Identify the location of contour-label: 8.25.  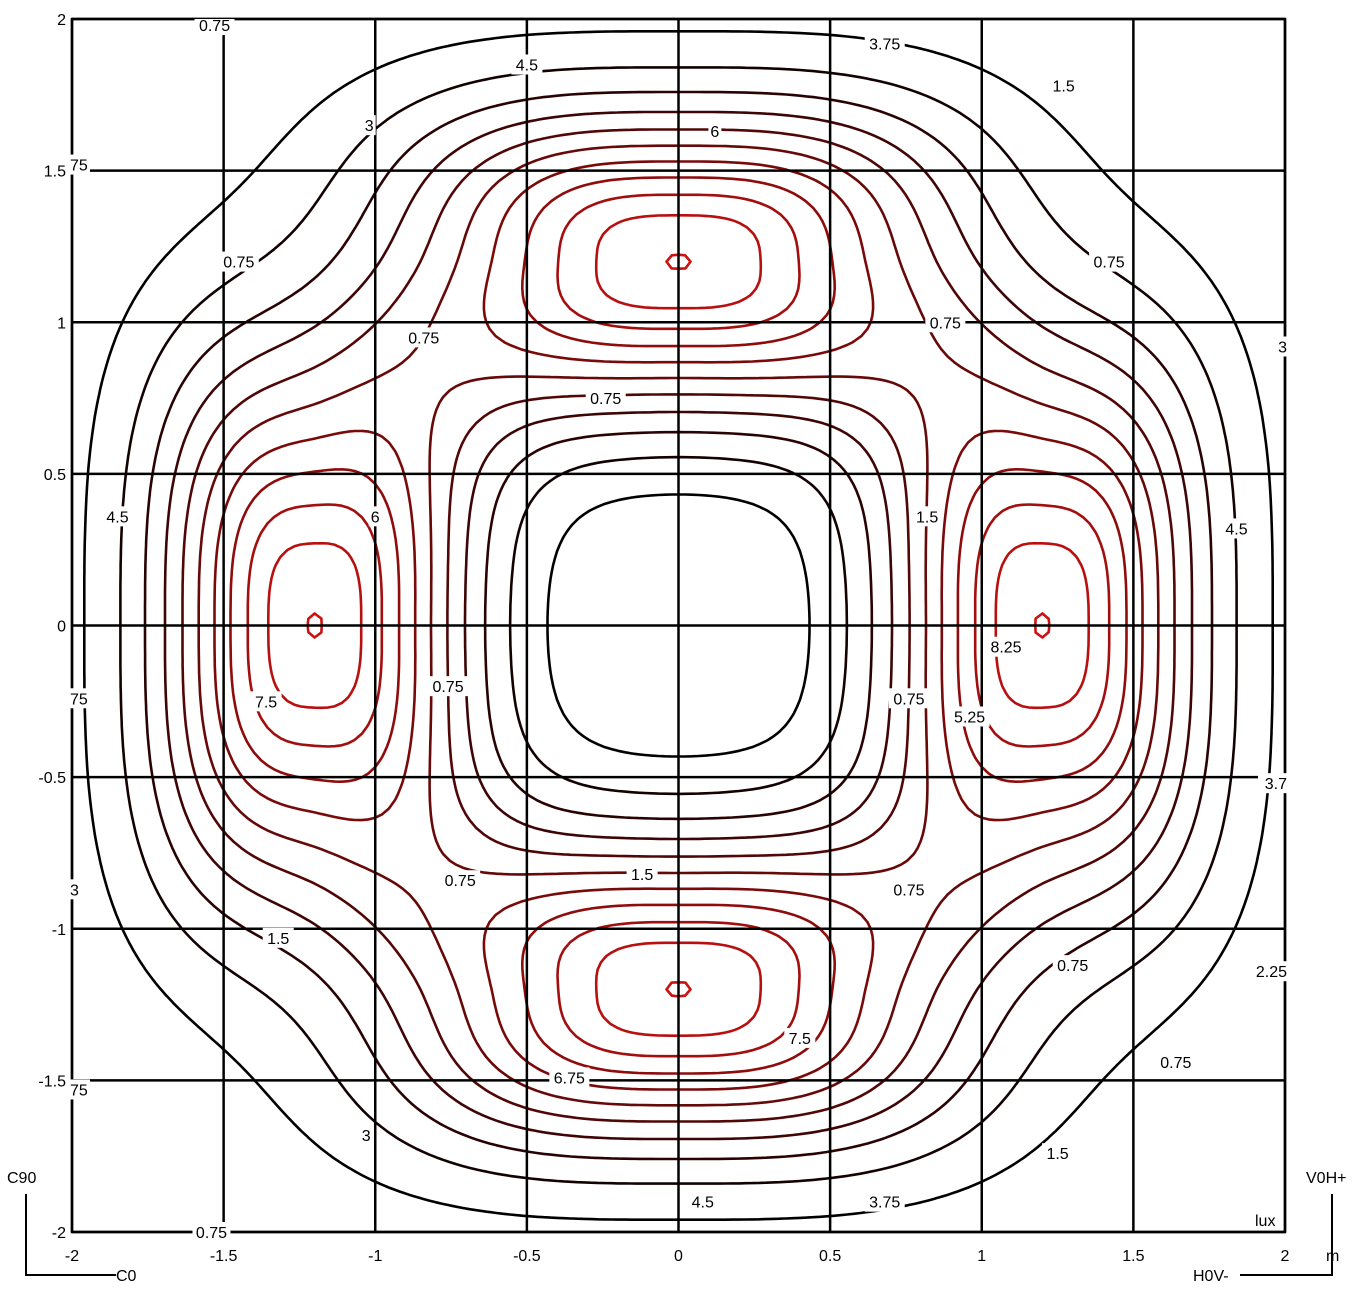
(1006, 646).